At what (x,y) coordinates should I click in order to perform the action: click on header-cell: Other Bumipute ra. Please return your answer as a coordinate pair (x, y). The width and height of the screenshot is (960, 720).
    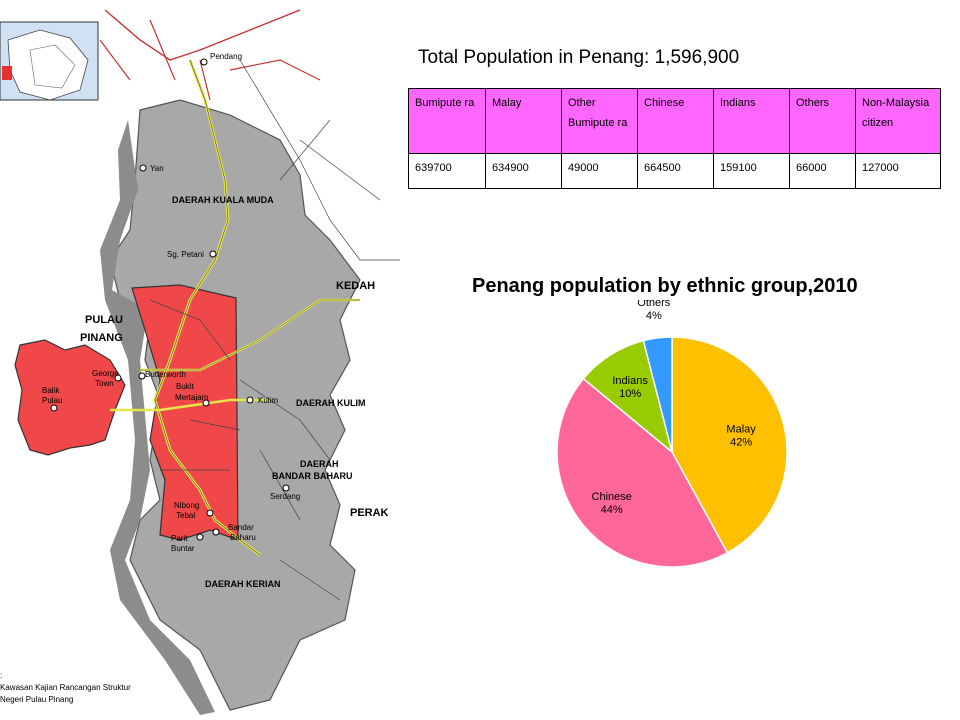
    Looking at the image, I should click on (599, 121).